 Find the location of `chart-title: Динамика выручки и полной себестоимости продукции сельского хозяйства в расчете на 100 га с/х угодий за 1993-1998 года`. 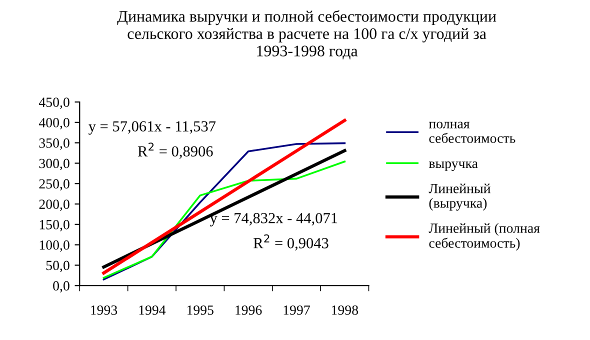

chart-title: Динамика выручки и полной себестоимости продукции сельского хозяйства в расчете на 100 га с/х угодий за 1993-1998 года is located at coordinates (306, 35).